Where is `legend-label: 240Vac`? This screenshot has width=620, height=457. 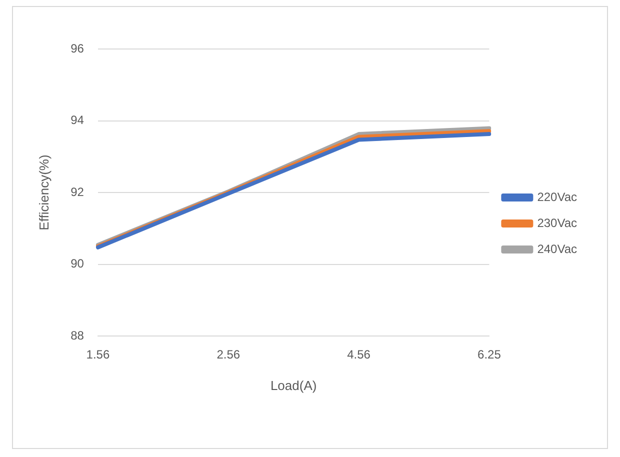
legend-label: 240Vac is located at coordinates (557, 249).